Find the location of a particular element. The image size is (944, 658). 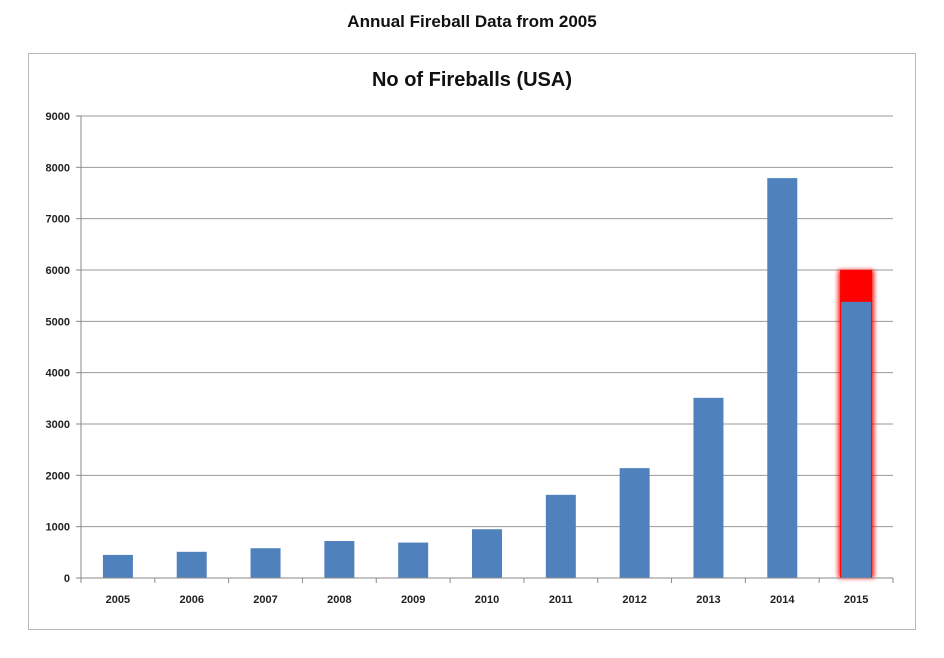

x-tick-label: 2005 is located at coordinates (118, 600).